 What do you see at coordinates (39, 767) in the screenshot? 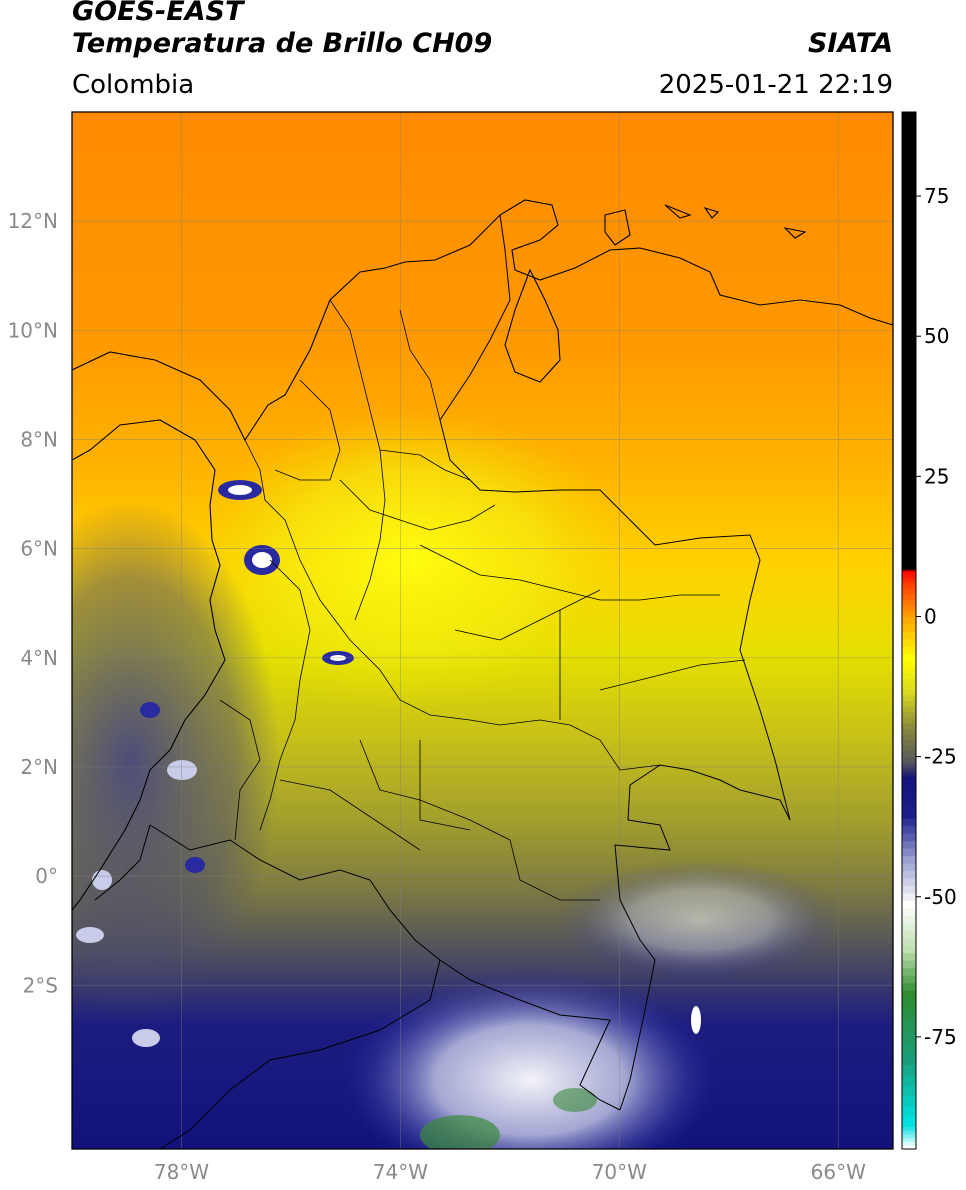
I see `lat-tick-label: 2°N` at bounding box center [39, 767].